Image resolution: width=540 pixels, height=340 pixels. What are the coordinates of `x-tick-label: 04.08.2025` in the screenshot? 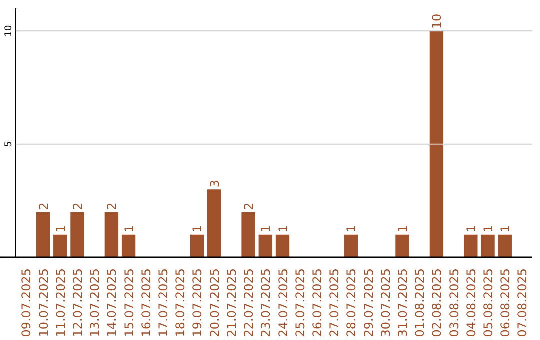 It's located at (471, 303).